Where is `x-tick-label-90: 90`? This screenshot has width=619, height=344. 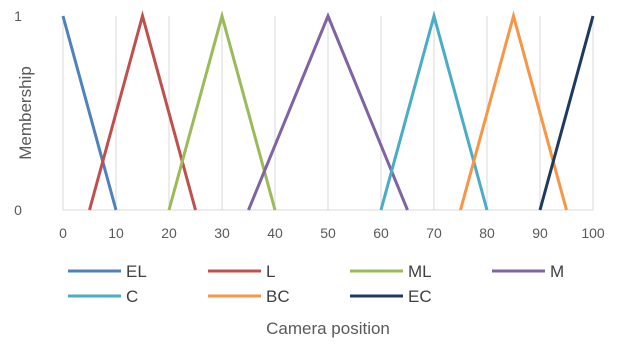
x-tick-label-90: 90 is located at coordinates (540, 233).